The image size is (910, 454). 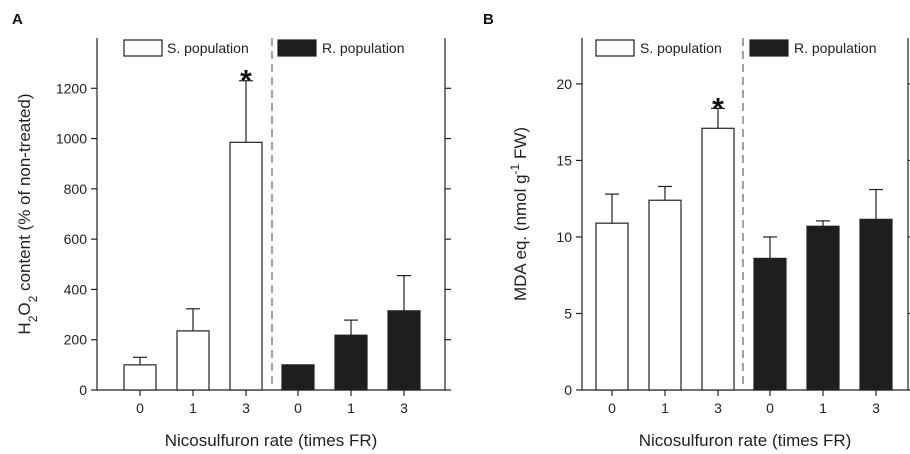 I want to click on y-axis-label-part: content (% of non-treated), so click(x=24, y=194).